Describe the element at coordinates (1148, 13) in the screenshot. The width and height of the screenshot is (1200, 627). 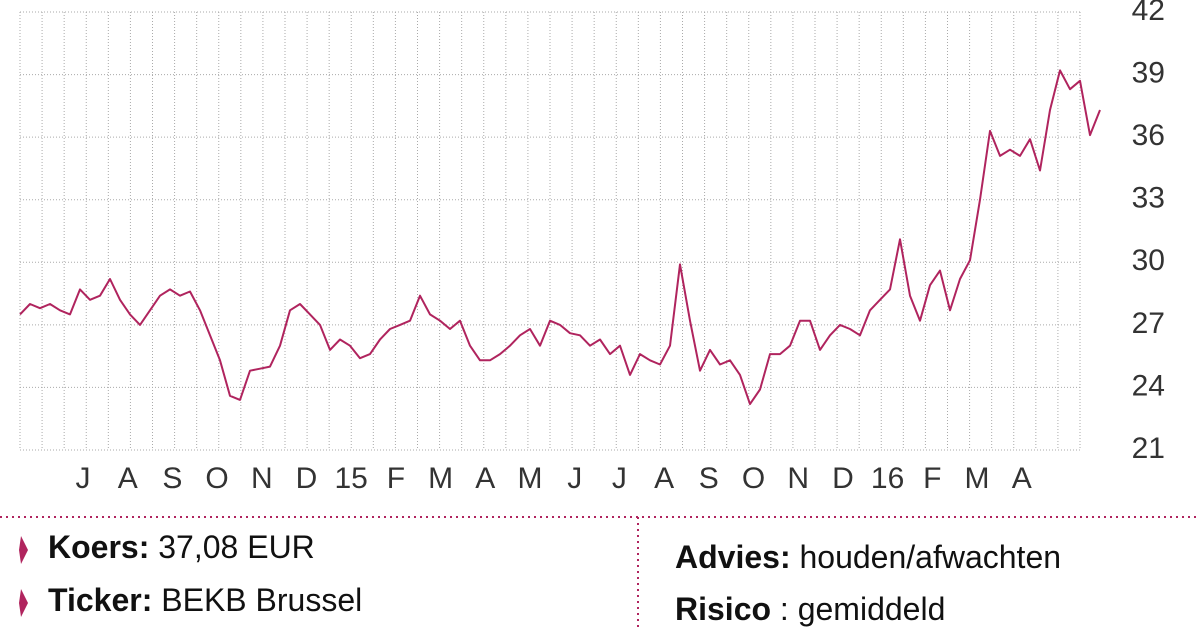
I see `y-tick-label: 42` at that location.